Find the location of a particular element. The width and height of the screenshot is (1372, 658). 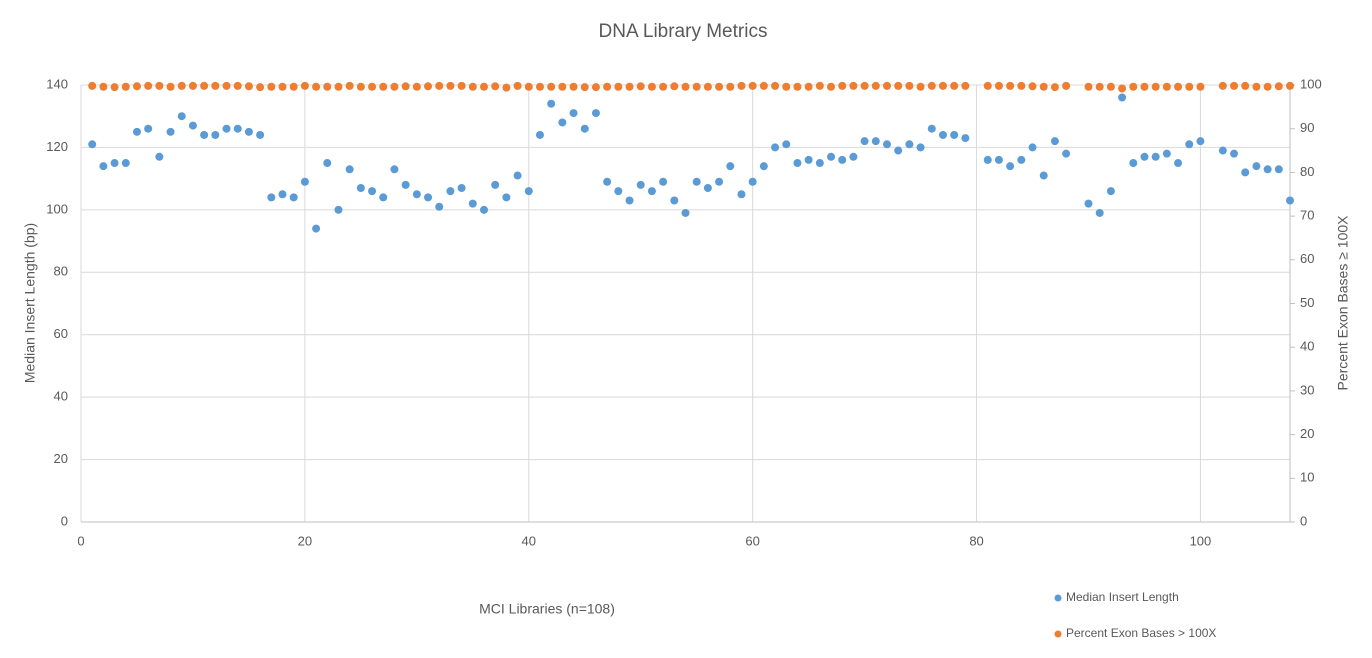

y-tick-label: 100 is located at coordinates (57, 208).